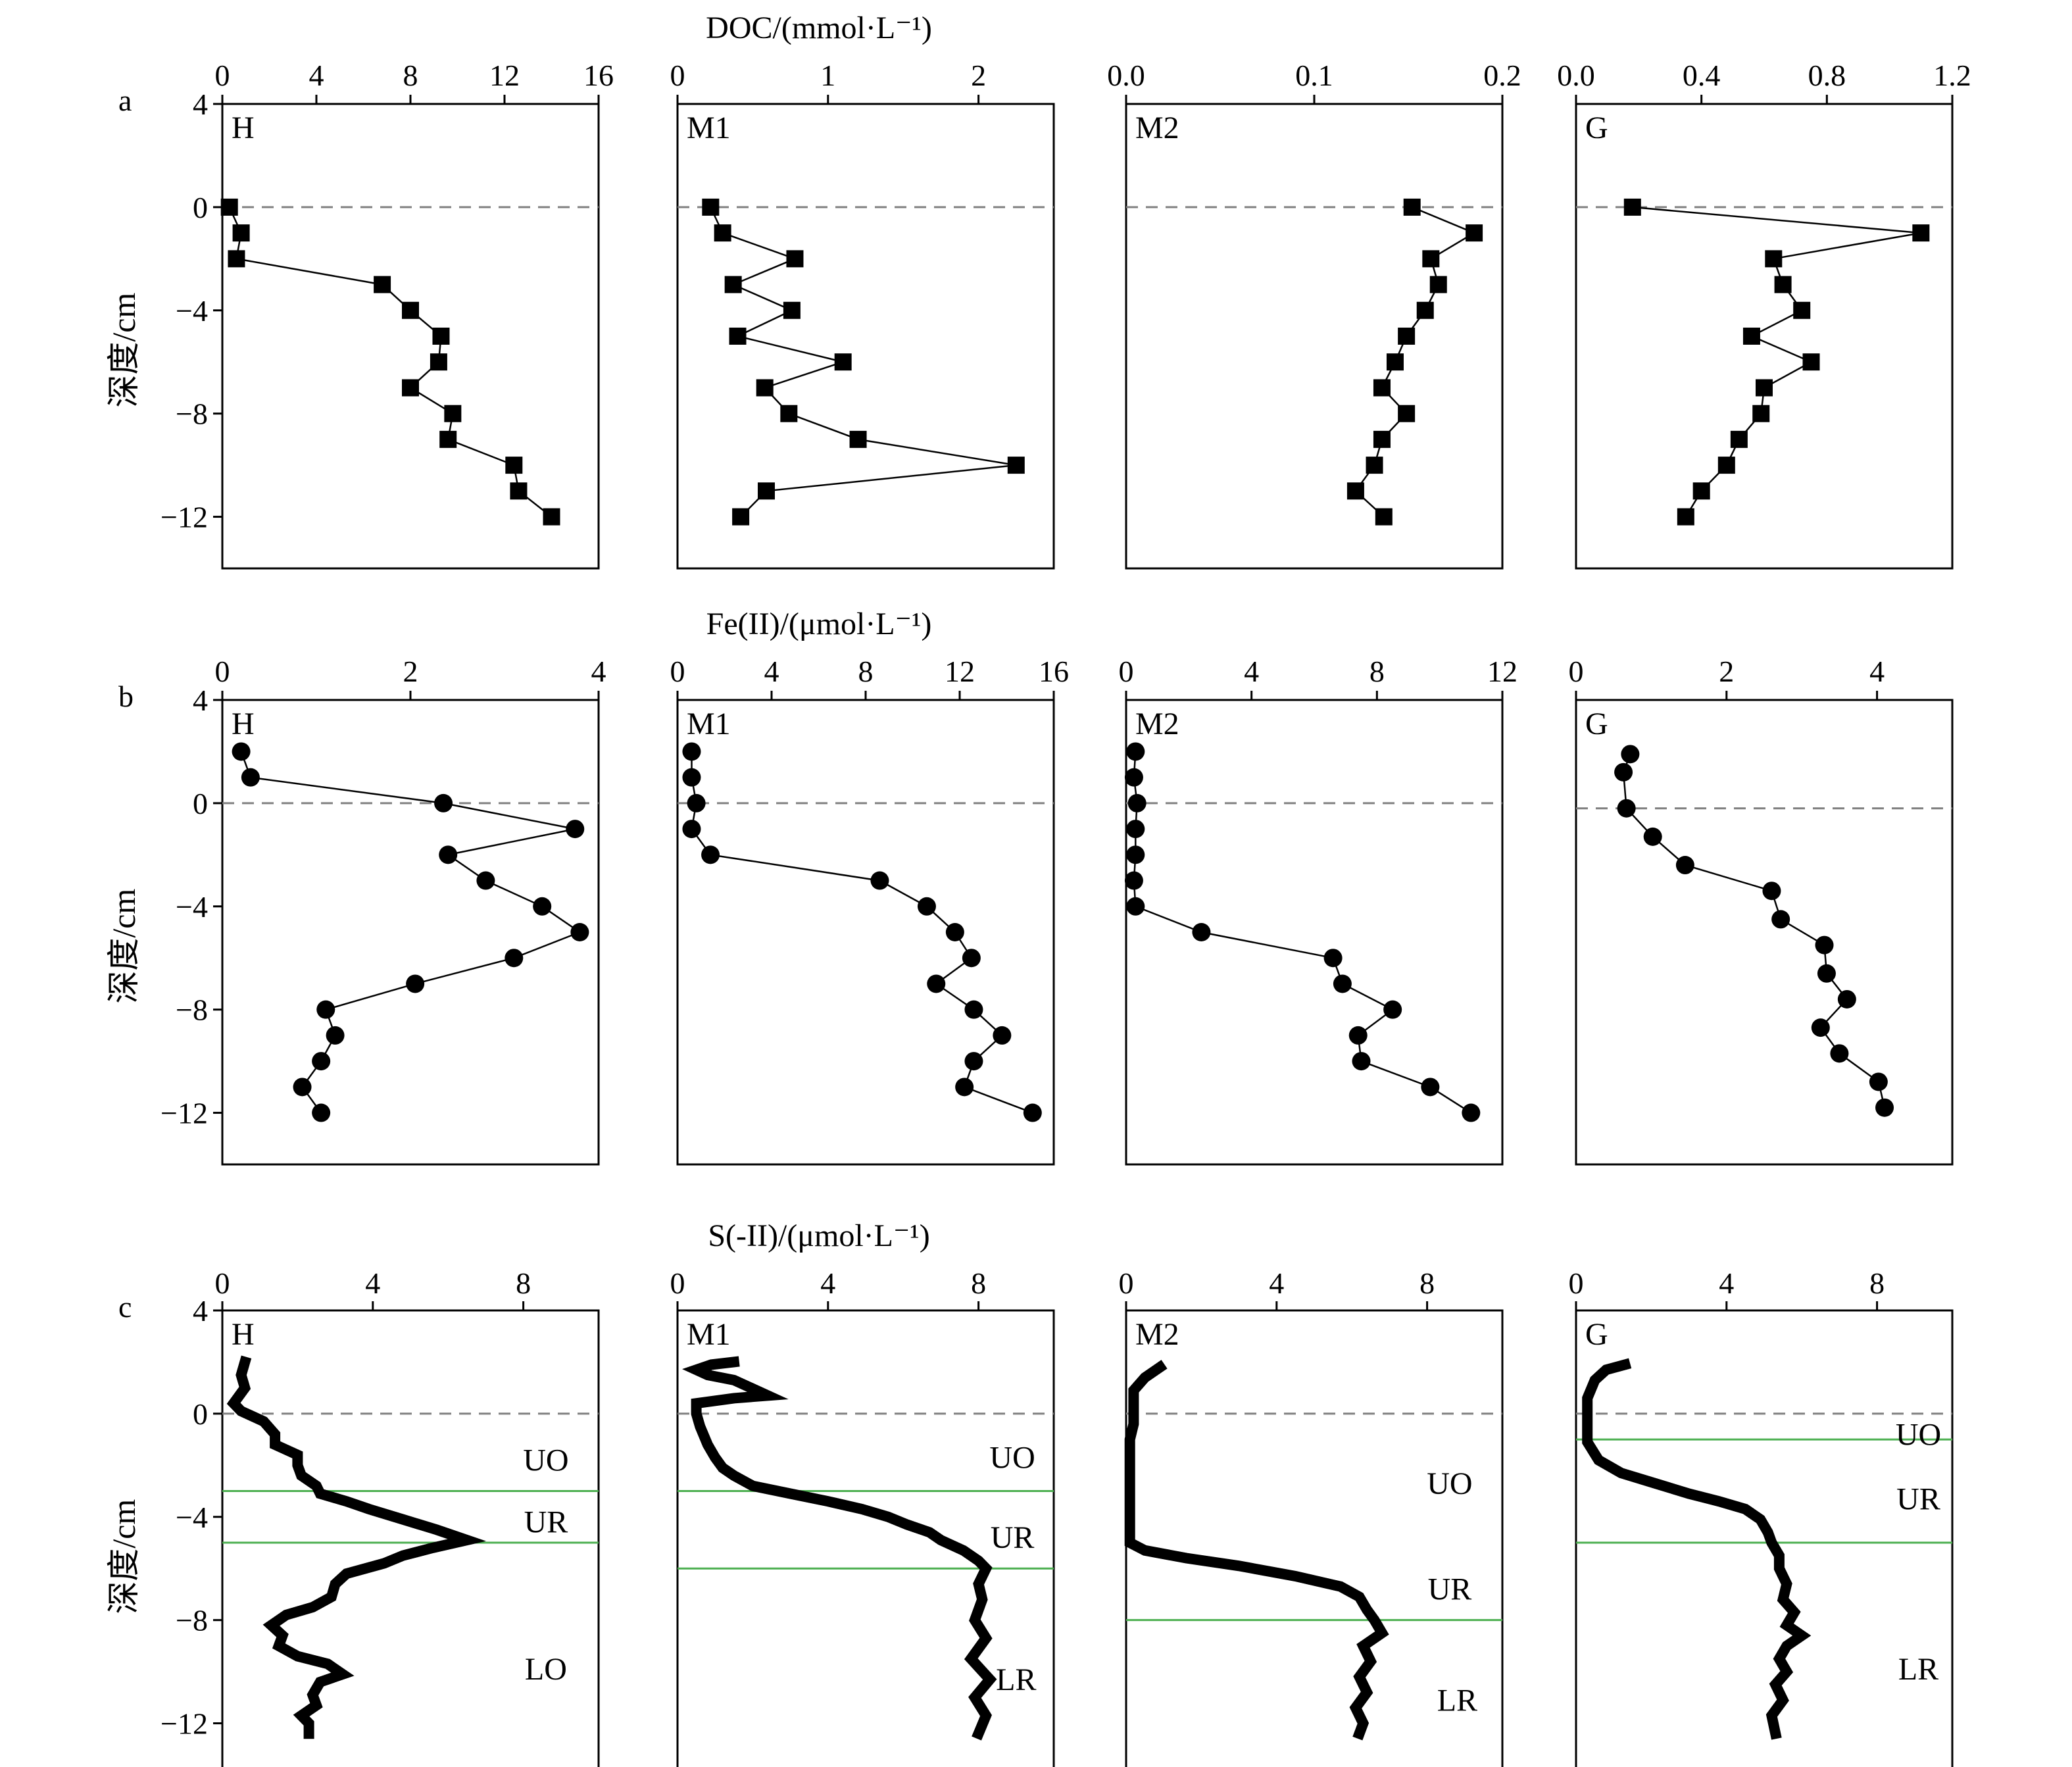 The height and width of the screenshot is (1767, 2072). Describe the element at coordinates (1457, 1700) in the screenshot. I see `zone-label-LR: LR` at that location.